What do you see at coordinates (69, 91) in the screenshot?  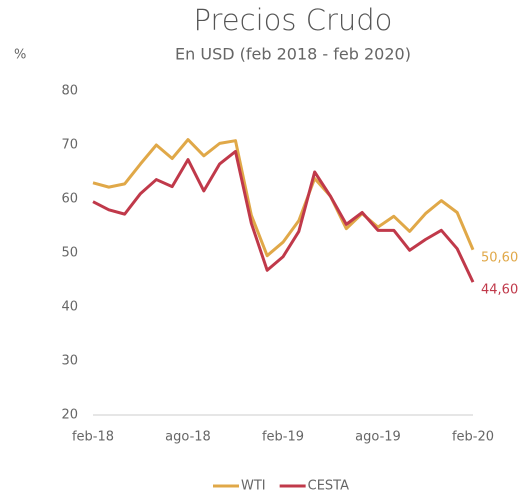 I see `y-tick-label: 80` at bounding box center [69, 91].